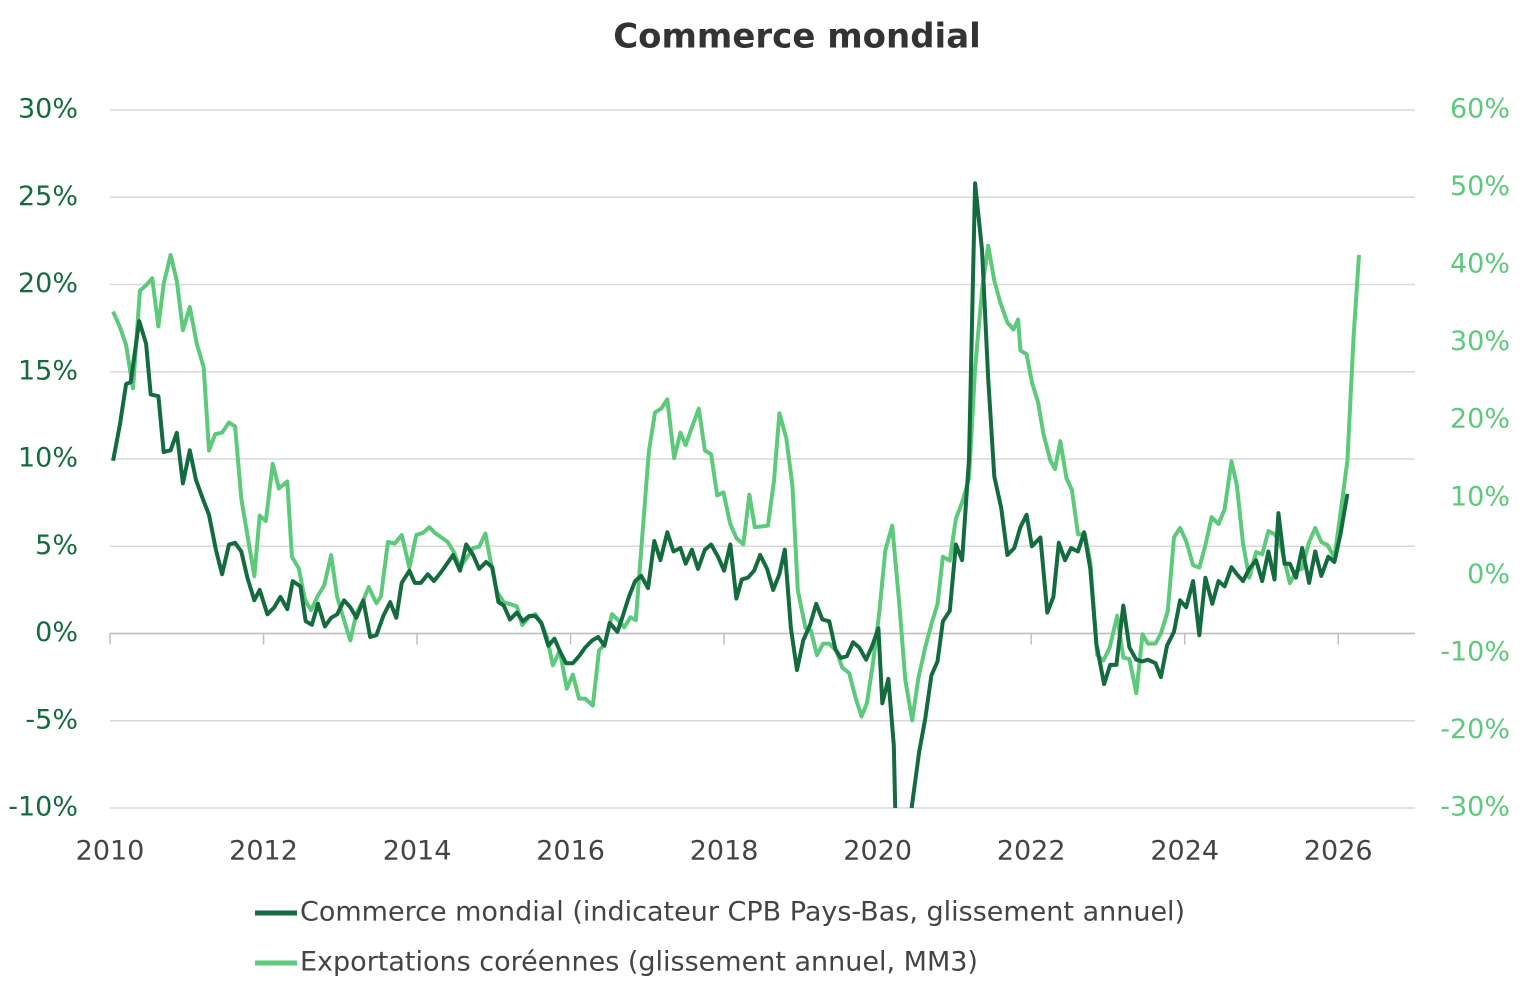 Image resolution: width=1525 pixels, height=996 pixels. What do you see at coordinates (48, 458) in the screenshot?
I see `y-tick-label: 10%` at bounding box center [48, 458].